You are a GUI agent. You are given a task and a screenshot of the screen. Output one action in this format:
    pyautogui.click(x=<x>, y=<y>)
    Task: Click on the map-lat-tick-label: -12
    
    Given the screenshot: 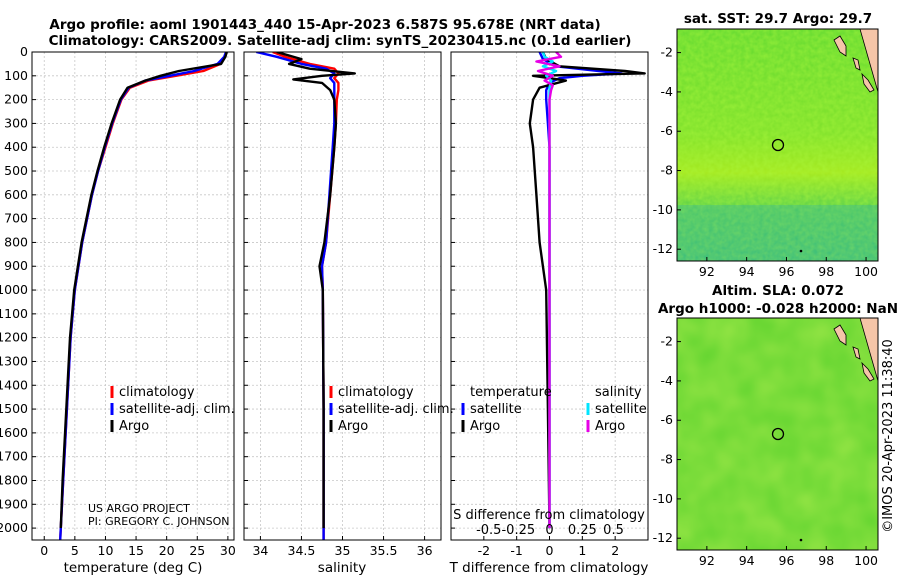 What is the action you would take?
    pyautogui.click(x=663, y=537)
    